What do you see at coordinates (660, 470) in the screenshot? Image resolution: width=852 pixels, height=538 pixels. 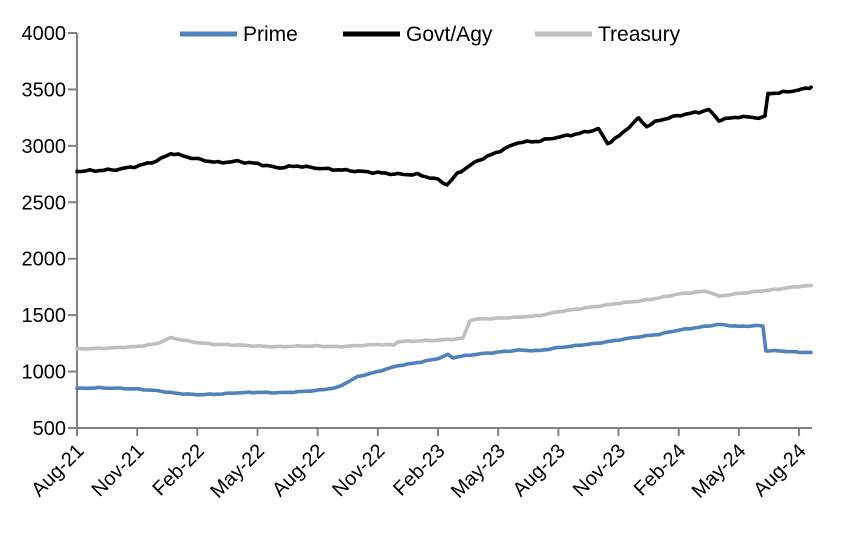 I see `x-tick-label: Feb-24` at bounding box center [660, 470].